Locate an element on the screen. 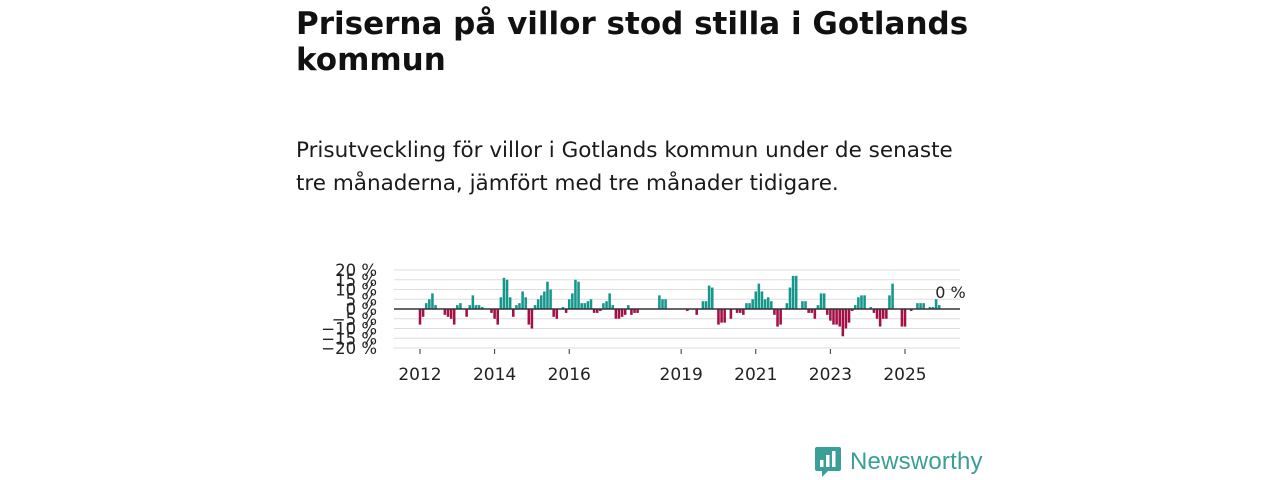  y-tick-label: 10 % is located at coordinates (356, 290).